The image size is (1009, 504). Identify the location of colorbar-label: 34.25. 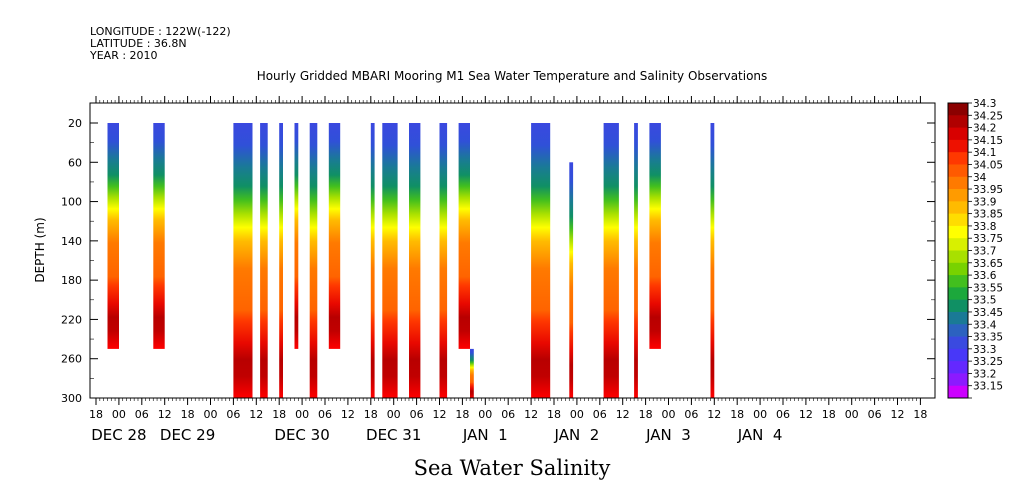
(988, 116).